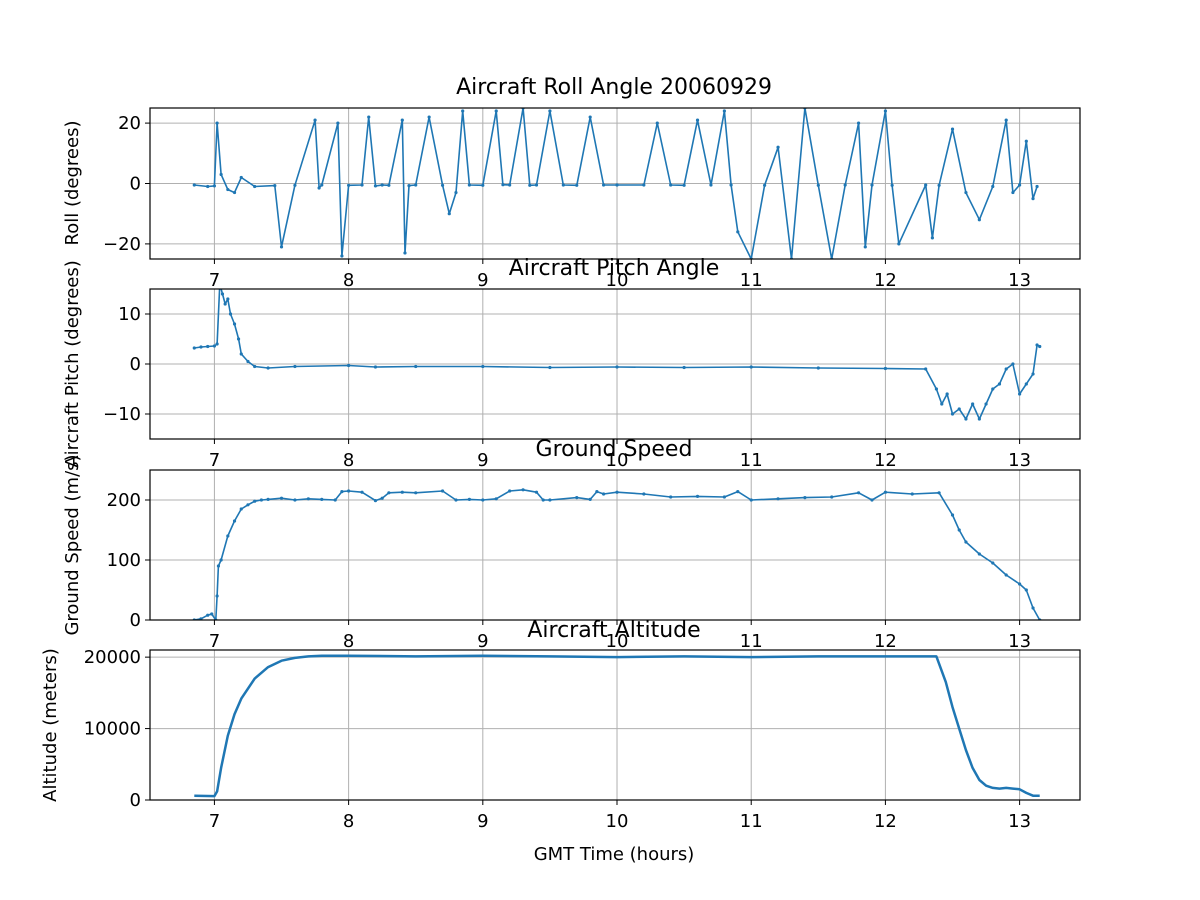 The image size is (1200, 900). Describe the element at coordinates (72, 183) in the screenshot. I see `roll-ylabel: Roll (degrees)` at that location.